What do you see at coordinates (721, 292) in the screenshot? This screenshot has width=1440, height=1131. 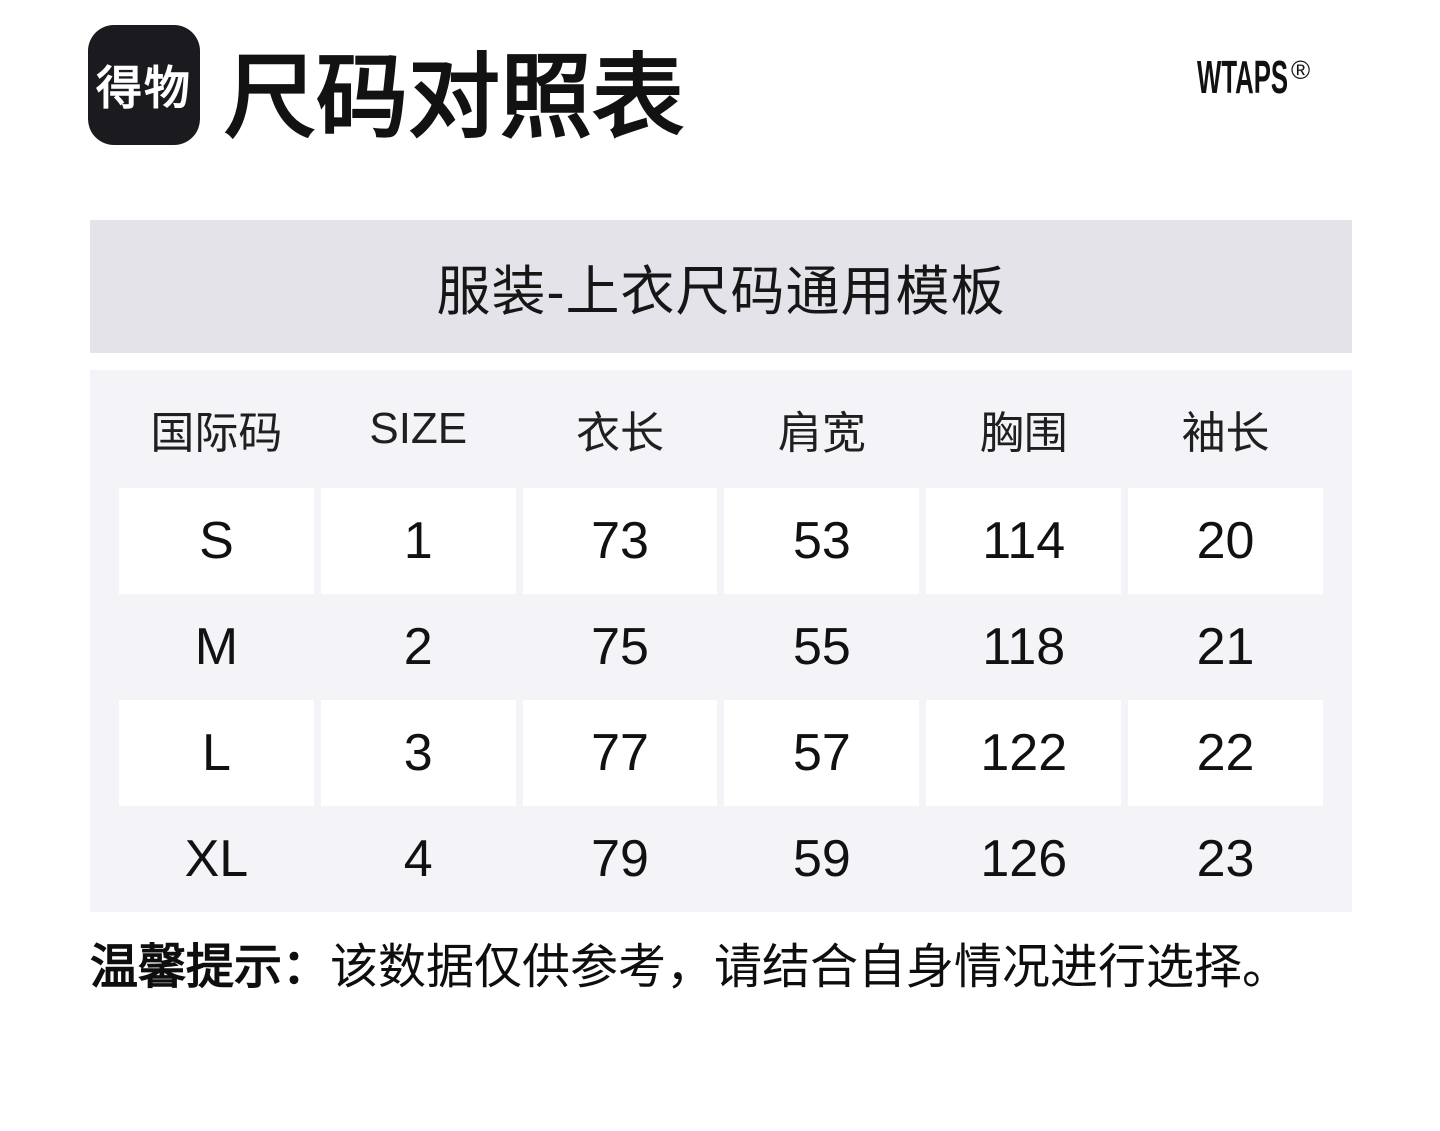 I see `template-banner-title: 服装-上衣尺码通用模板` at bounding box center [721, 292].